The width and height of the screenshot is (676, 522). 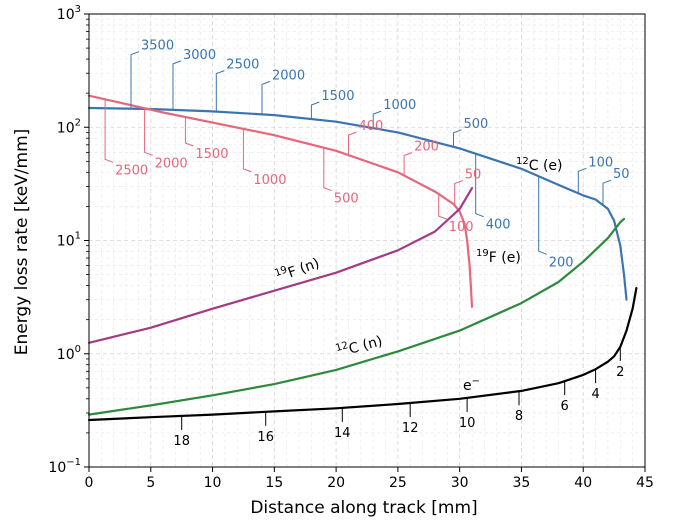 I want to click on x-tick-label: 15, so click(x=274, y=483).